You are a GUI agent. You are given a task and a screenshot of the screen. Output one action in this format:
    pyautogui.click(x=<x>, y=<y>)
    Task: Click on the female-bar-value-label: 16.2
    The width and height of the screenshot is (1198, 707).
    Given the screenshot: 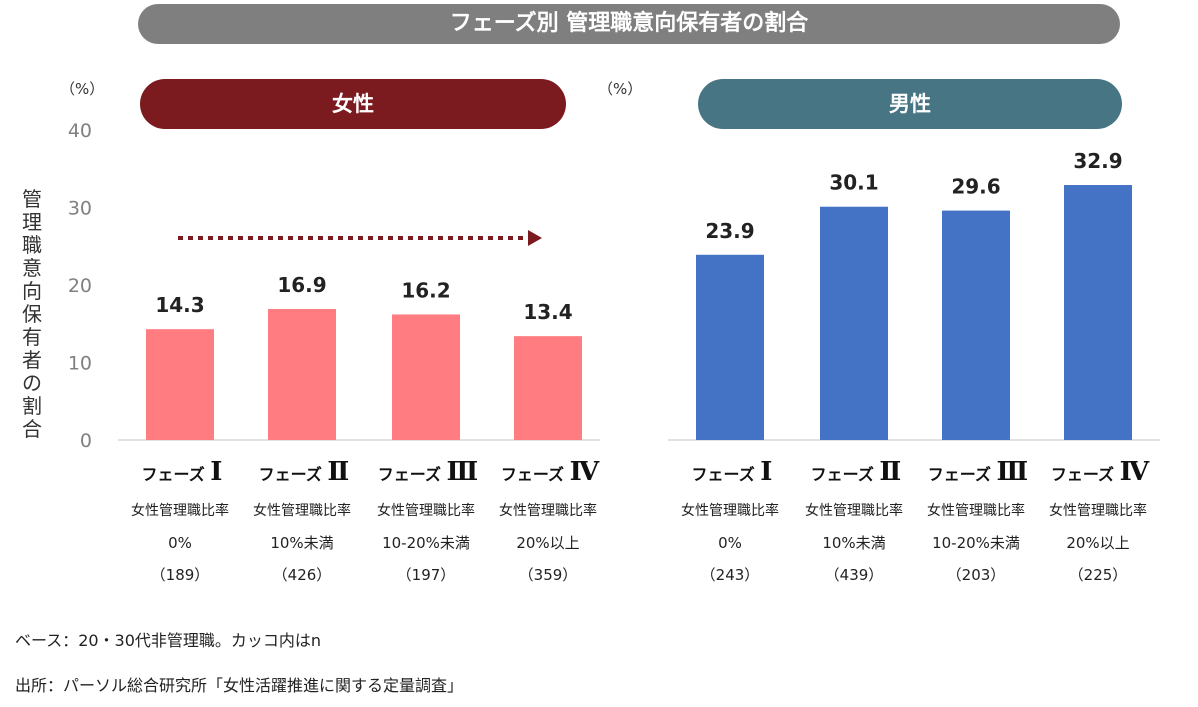 What is the action you would take?
    pyautogui.click(x=425, y=290)
    